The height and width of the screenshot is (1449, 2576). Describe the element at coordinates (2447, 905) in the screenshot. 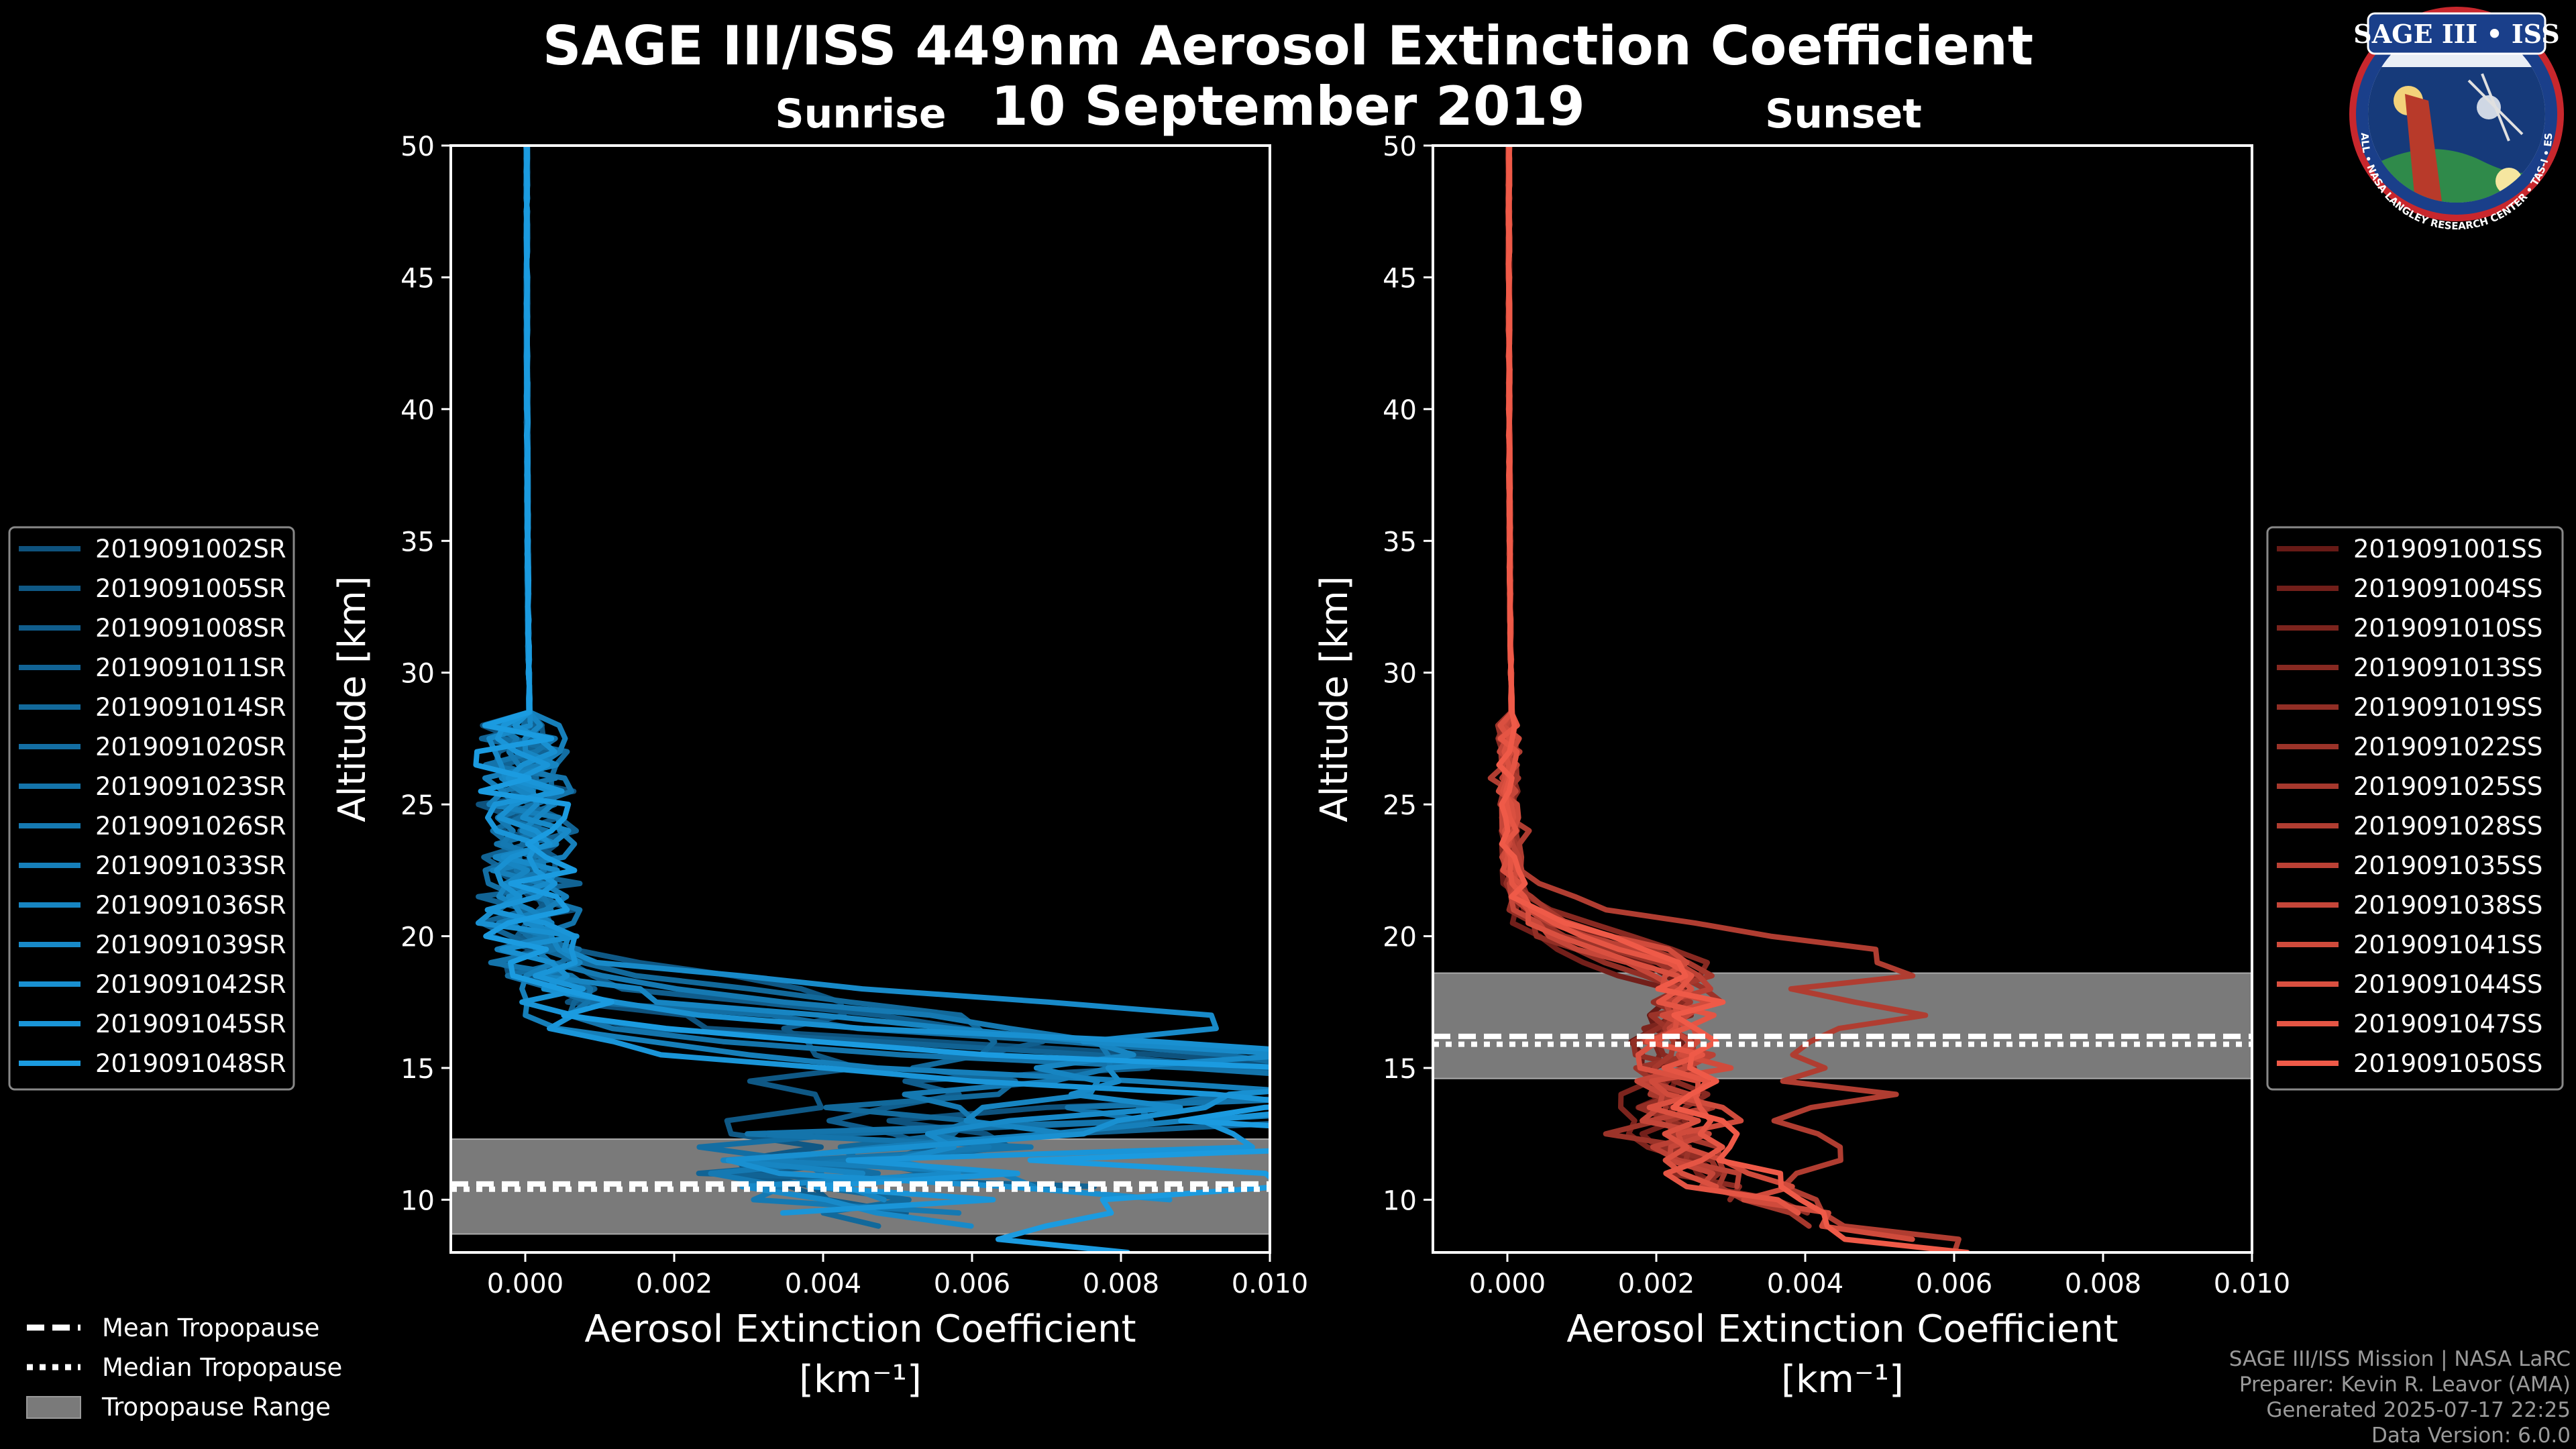

I see `sunset-legend-label-2019091038SS: 2019091038SS` at that location.